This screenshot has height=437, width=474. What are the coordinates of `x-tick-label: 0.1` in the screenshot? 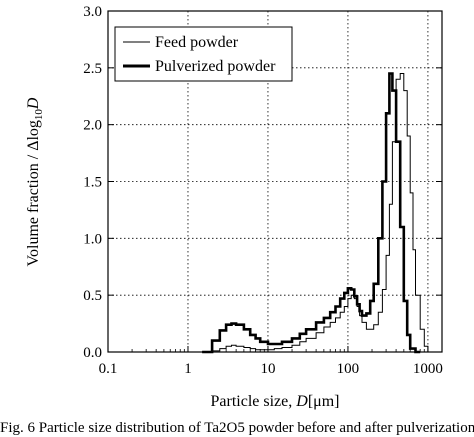 It's located at (108, 369).